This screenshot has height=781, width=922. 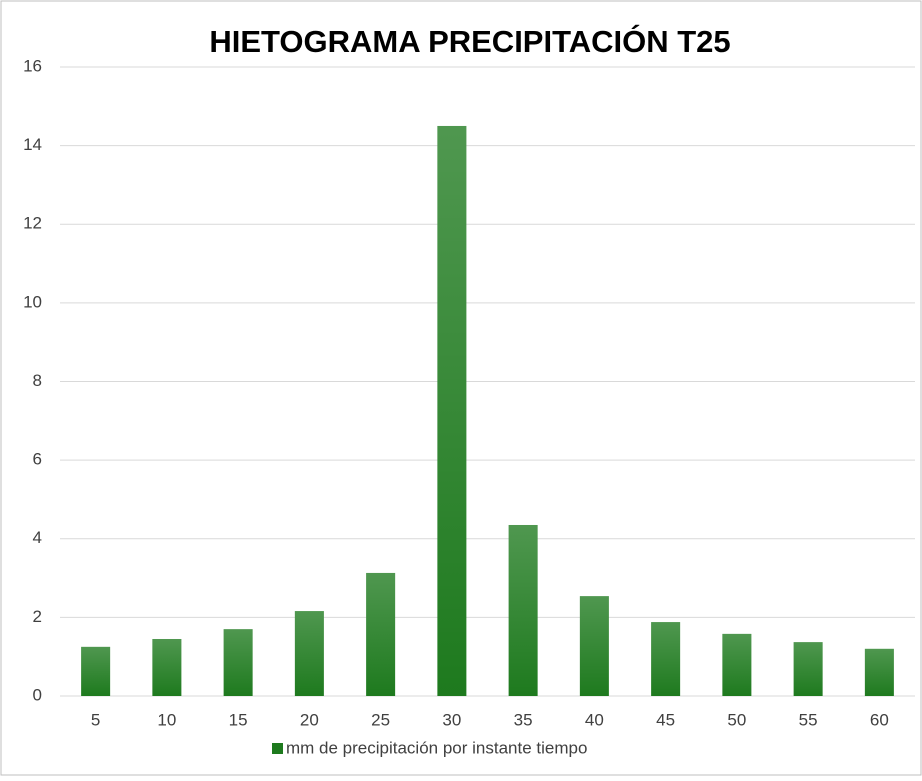 I want to click on y-tick-label: 2, so click(x=37, y=616).